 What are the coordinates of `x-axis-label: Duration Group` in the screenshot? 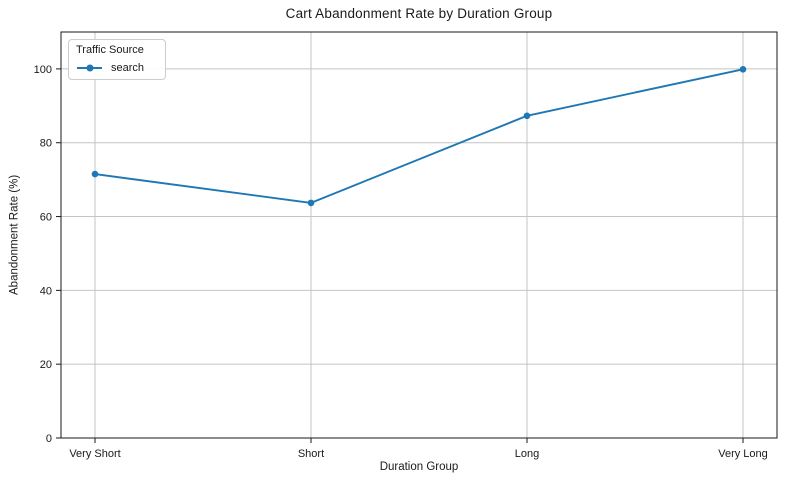 It's located at (419, 467).